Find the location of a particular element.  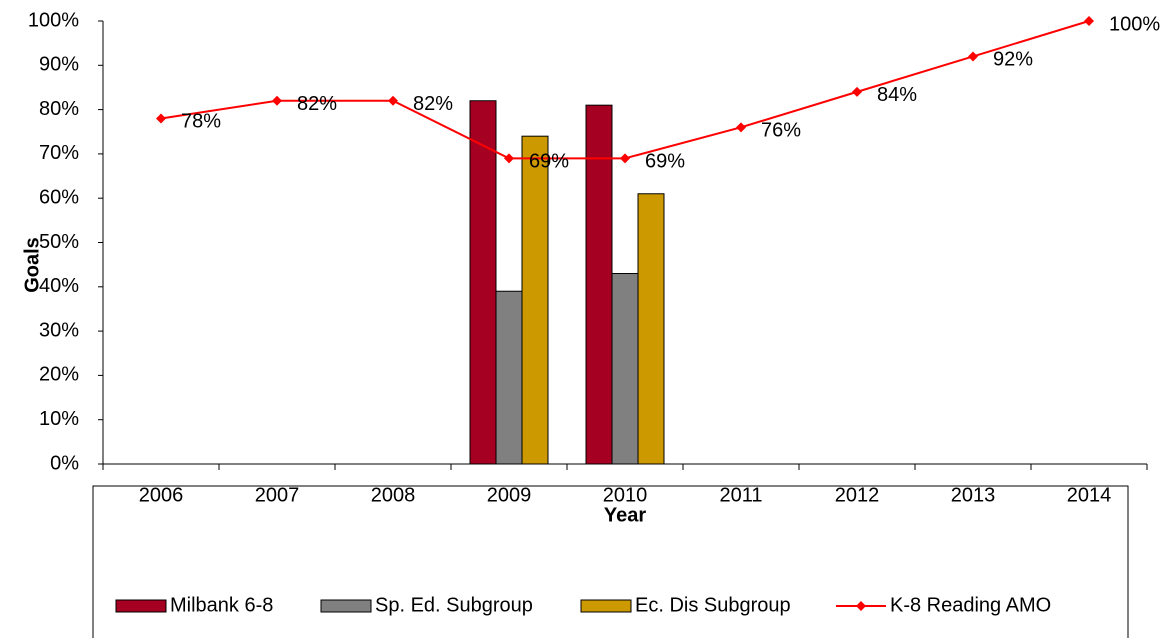

y-tick-label: 0% is located at coordinates (64, 463).